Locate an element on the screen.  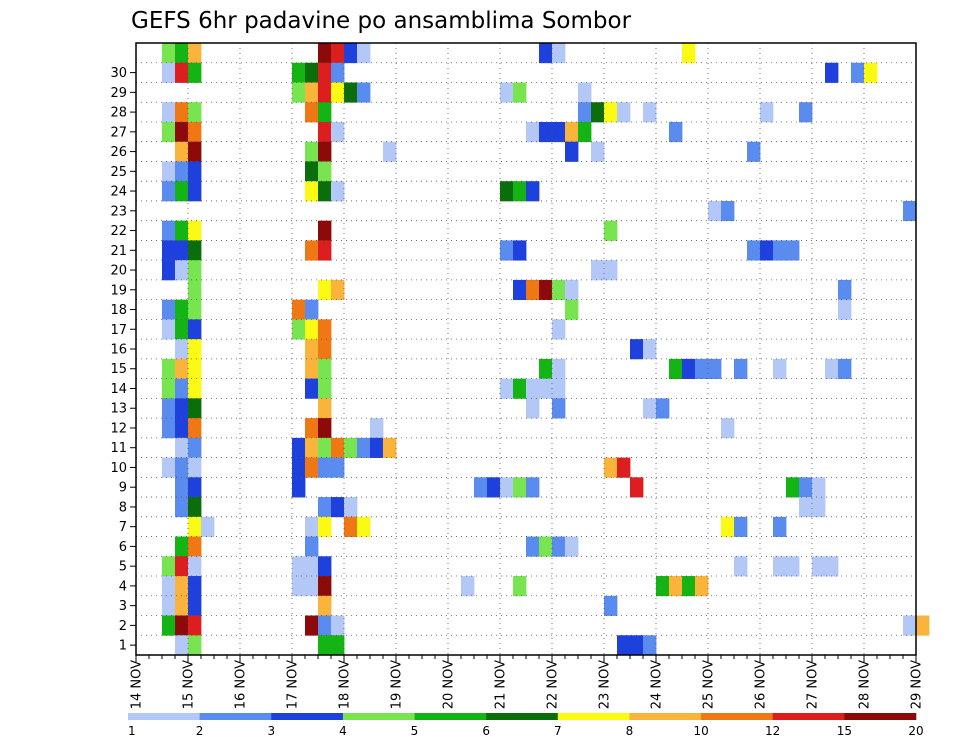
colorbar-label: 2 is located at coordinates (200, 731).